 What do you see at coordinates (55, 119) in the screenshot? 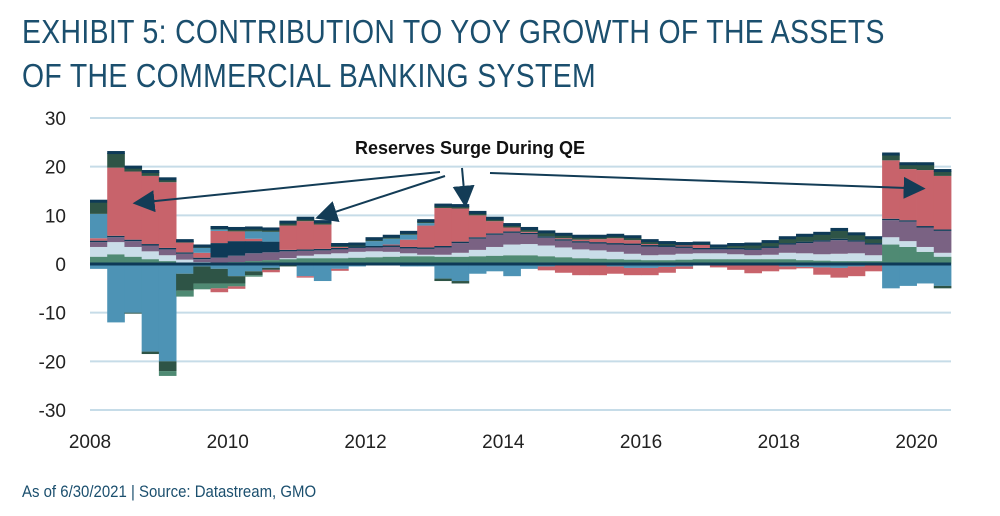
I see `y-tick-label: 30` at bounding box center [55, 119].